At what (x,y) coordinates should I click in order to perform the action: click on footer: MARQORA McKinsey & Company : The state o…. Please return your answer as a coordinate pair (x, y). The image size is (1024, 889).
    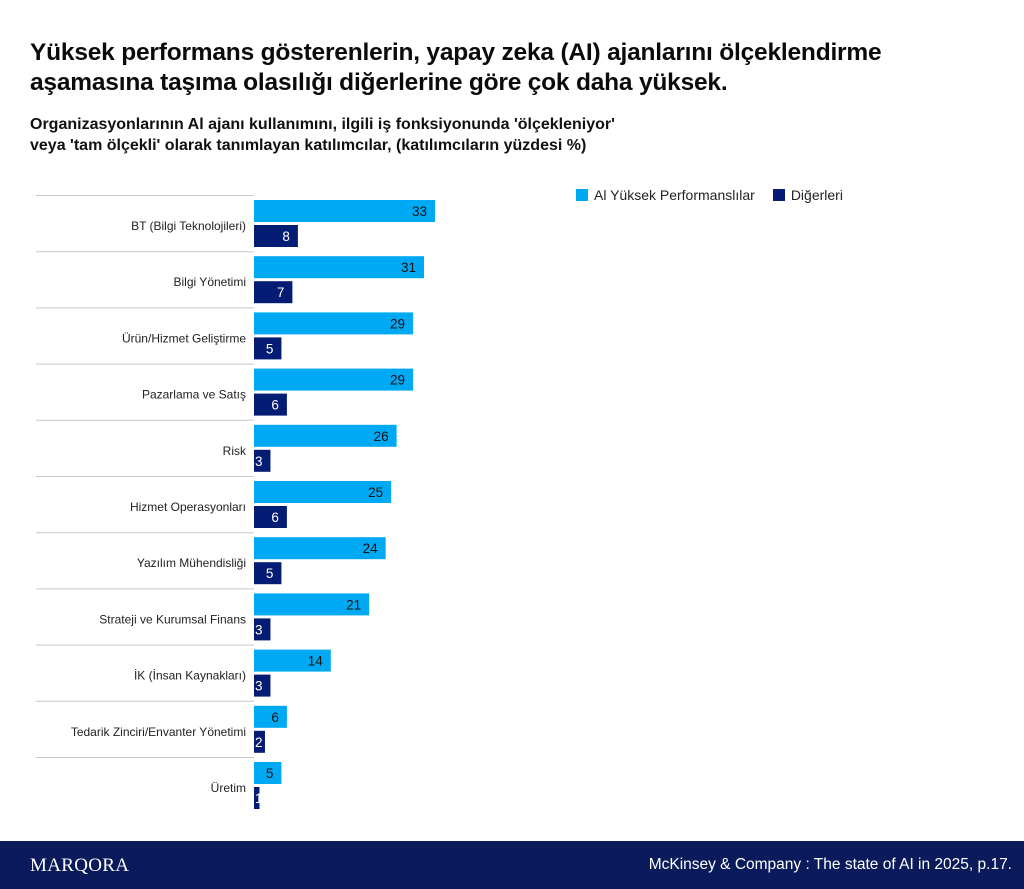
    Looking at the image, I should click on (512, 865).